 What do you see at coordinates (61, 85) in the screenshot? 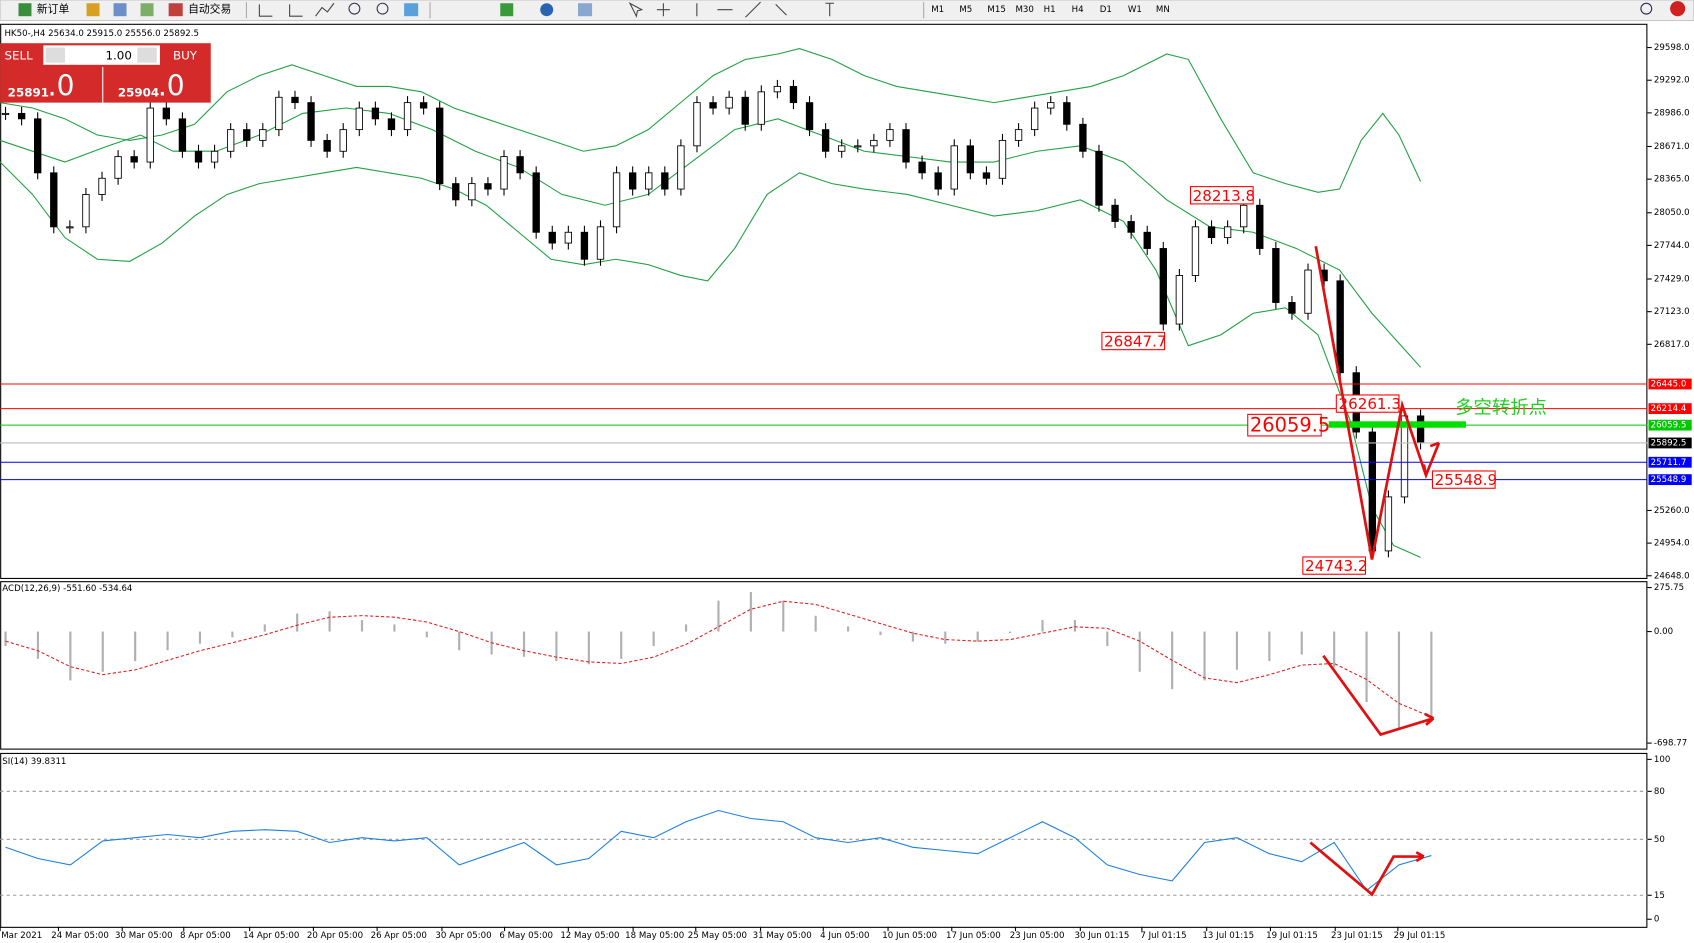
I see `sell-price-fraction: .0` at bounding box center [61, 85].